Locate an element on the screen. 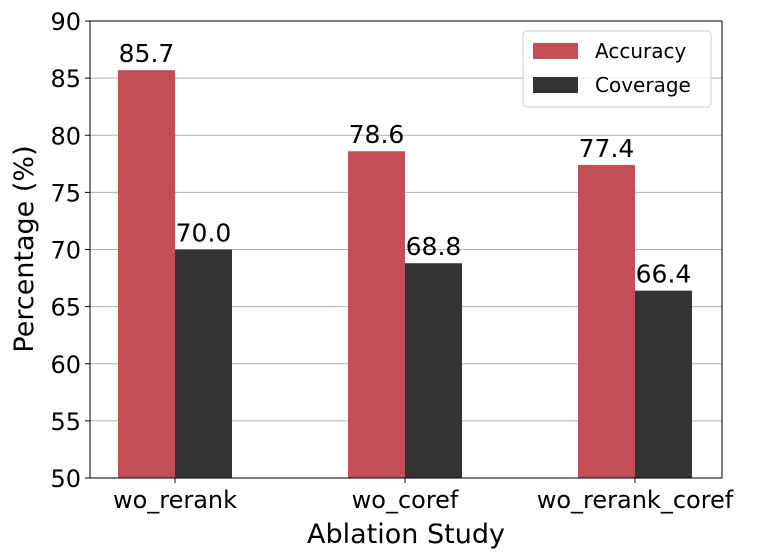  data-label: 68.8 is located at coordinates (434, 246).